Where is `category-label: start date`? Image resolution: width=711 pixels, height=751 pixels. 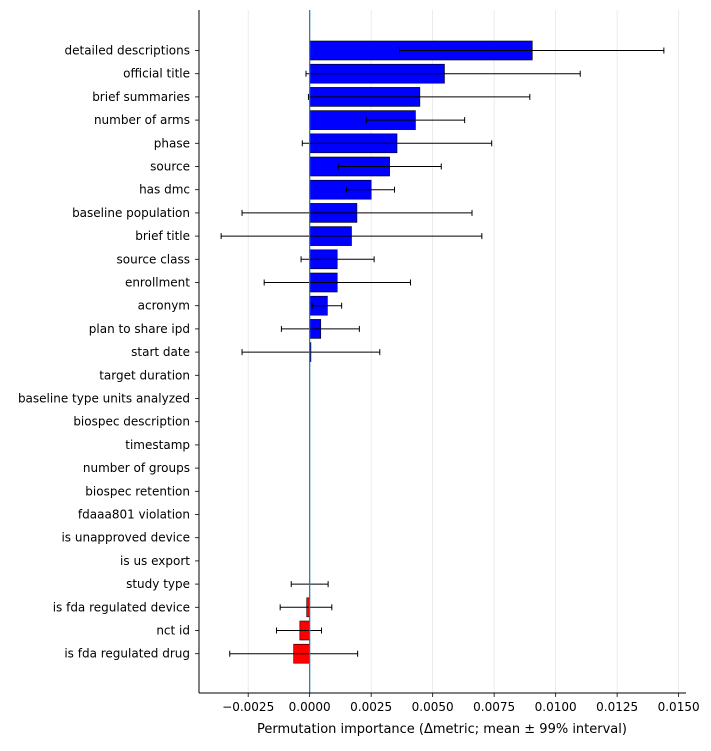
category-label: start date is located at coordinates (160, 352).